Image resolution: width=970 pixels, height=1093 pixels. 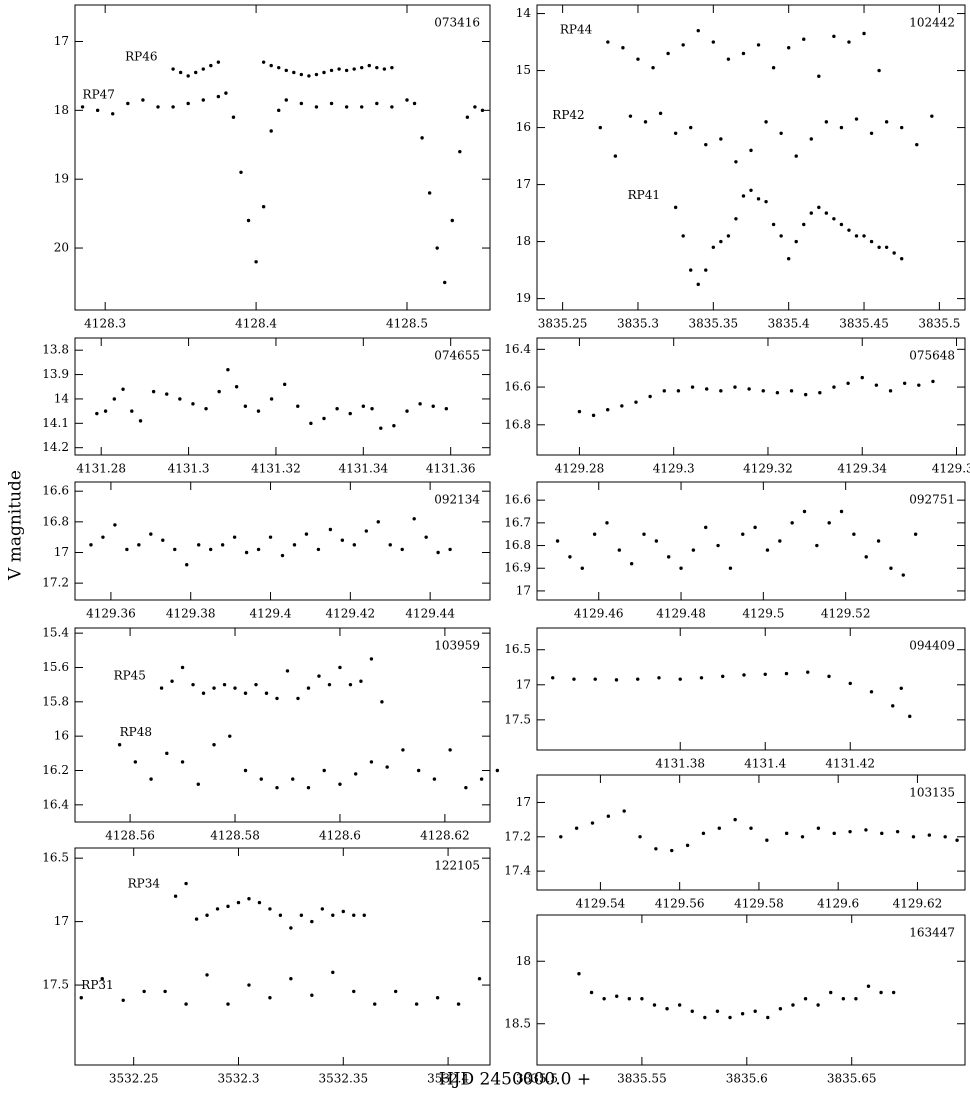 What do you see at coordinates (134, 1079) in the screenshot?
I see `x-tick-label: 3532.25` at bounding box center [134, 1079].